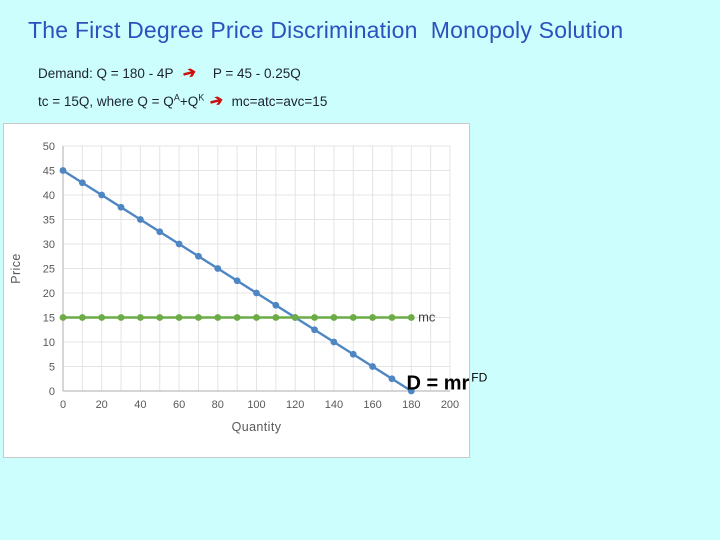 This screenshot has width=720, height=540. Describe the element at coordinates (16, 268) in the screenshot. I see `y-axis-title: Price` at that location.